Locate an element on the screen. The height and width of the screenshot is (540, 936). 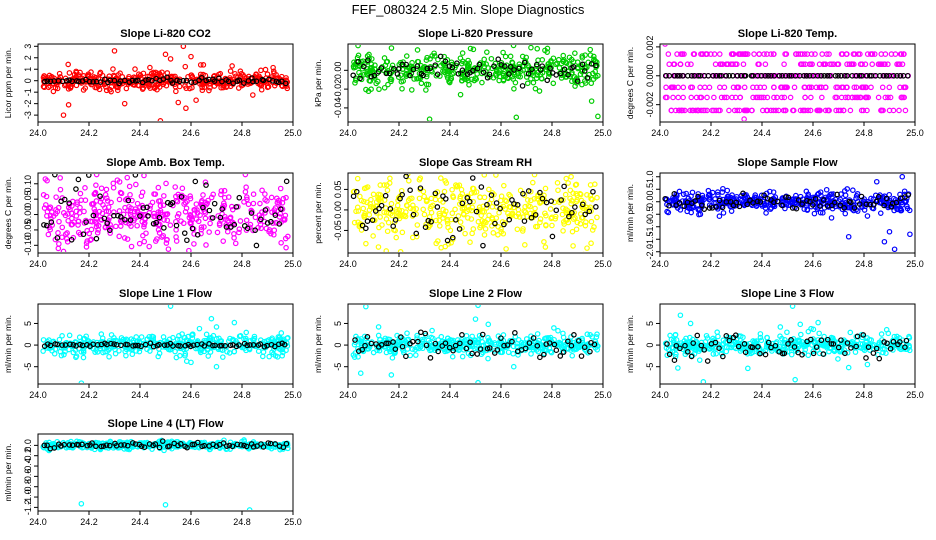
x-tick-label: 25.0 is located at coordinates (293, 522).